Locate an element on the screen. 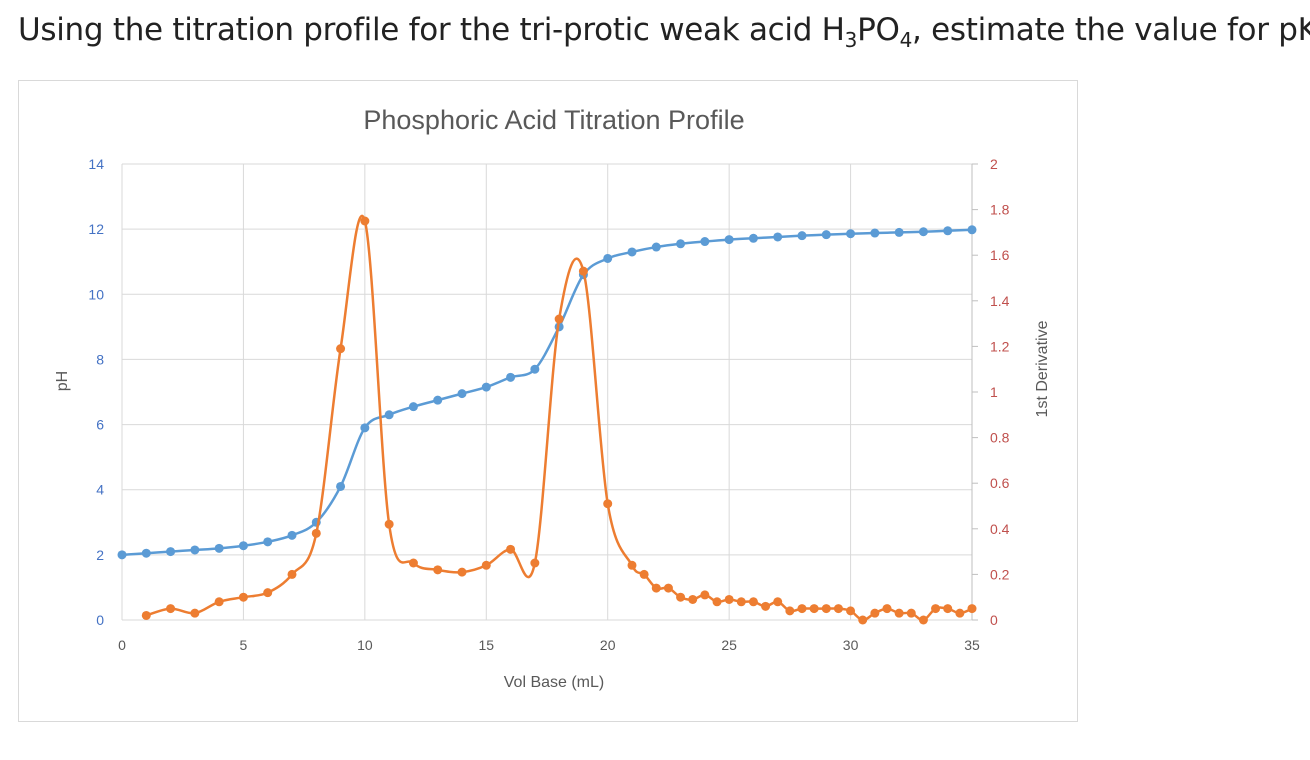 Image resolution: width=1310 pixels, height=760 pixels. y2-tick-label: 0.6 is located at coordinates (1000, 483).